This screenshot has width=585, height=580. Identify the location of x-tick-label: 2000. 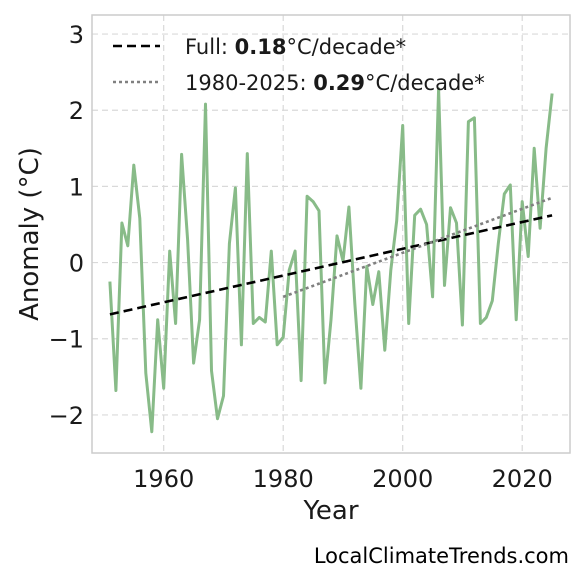
(402, 479).